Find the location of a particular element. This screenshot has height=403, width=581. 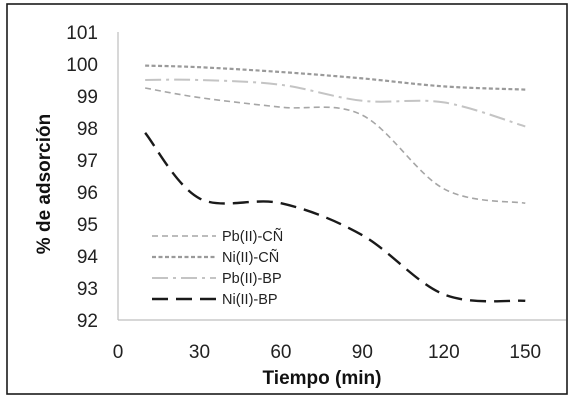

x-tick-label: 30 is located at coordinates (199, 352).